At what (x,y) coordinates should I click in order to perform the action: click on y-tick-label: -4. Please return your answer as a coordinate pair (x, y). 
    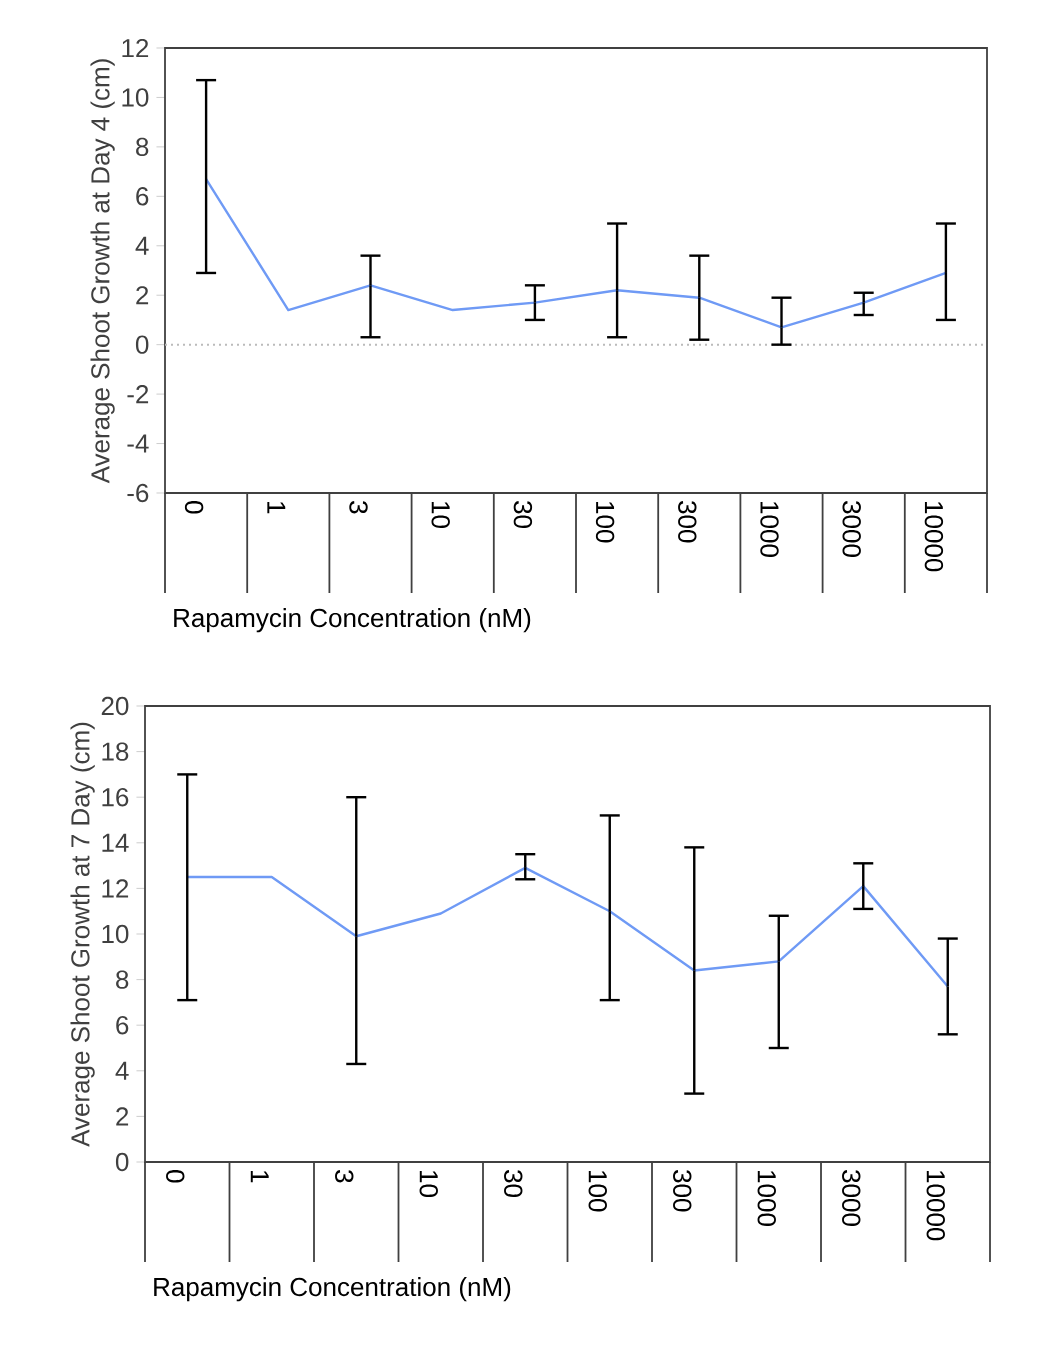
    Looking at the image, I should click on (138, 443).